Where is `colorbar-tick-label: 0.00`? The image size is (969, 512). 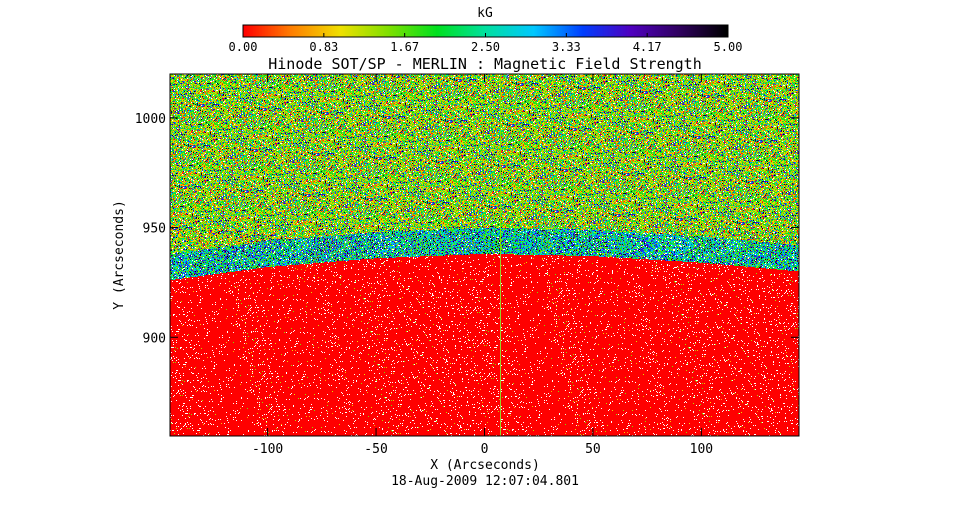
colorbar-tick-label: 0.00 is located at coordinates (243, 47).